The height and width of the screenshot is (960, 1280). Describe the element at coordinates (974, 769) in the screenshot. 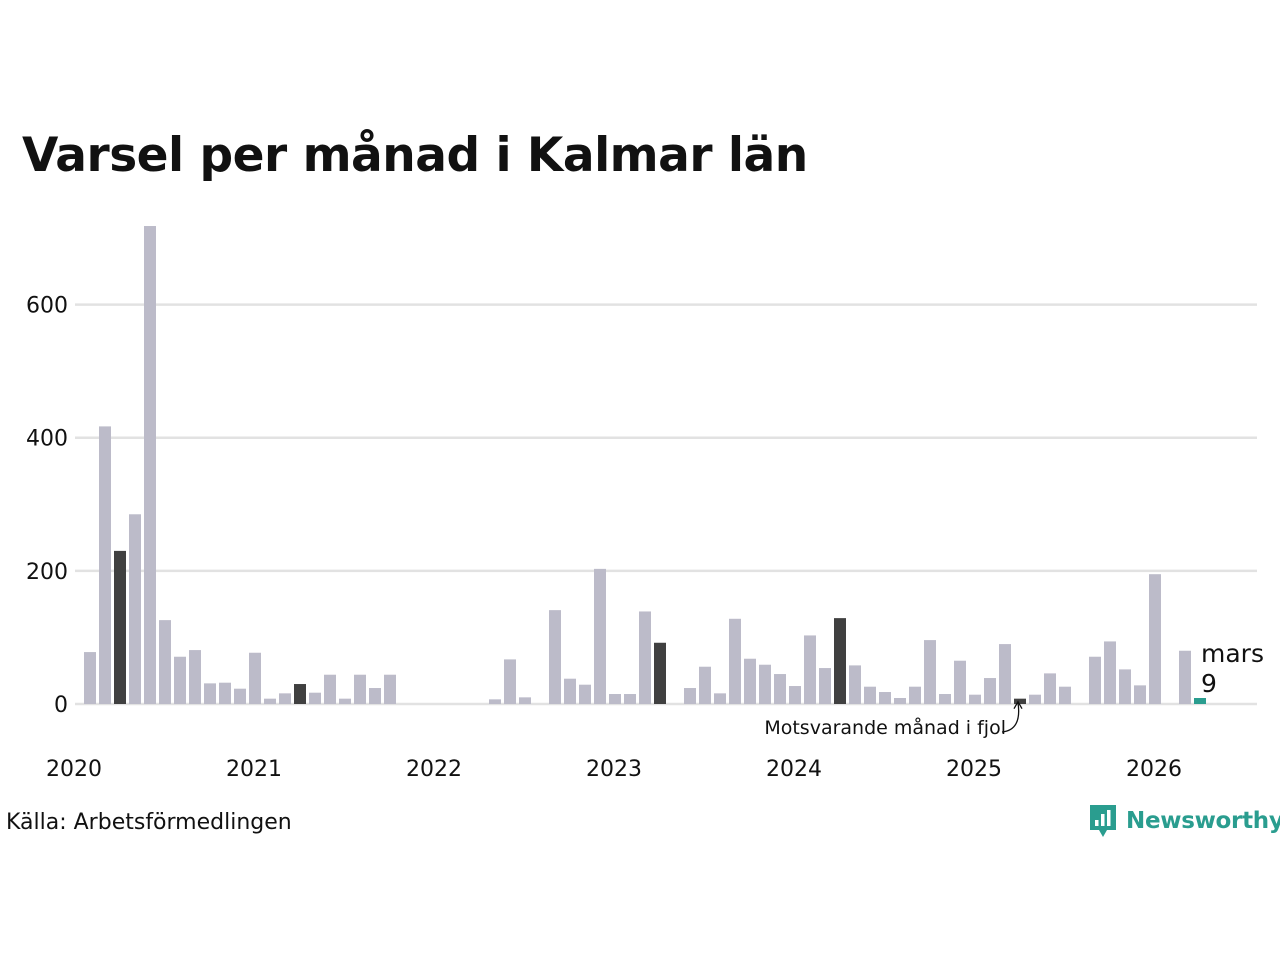

I see `x-tick-label: 2025` at that location.